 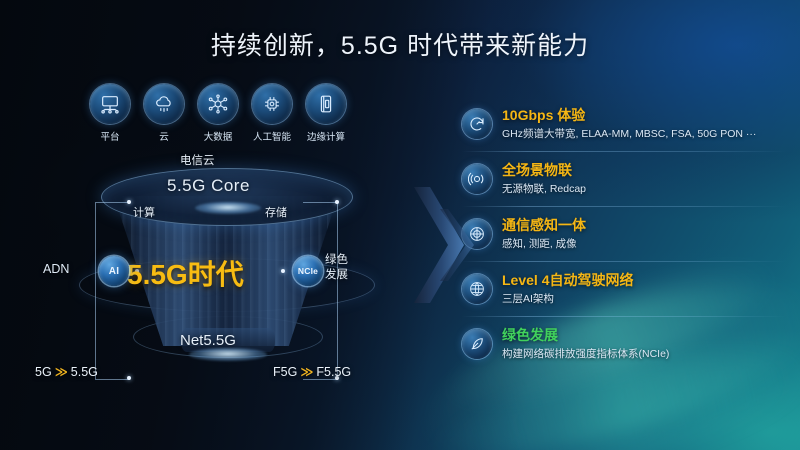 I want to click on capability-label: 云, so click(x=164, y=137).